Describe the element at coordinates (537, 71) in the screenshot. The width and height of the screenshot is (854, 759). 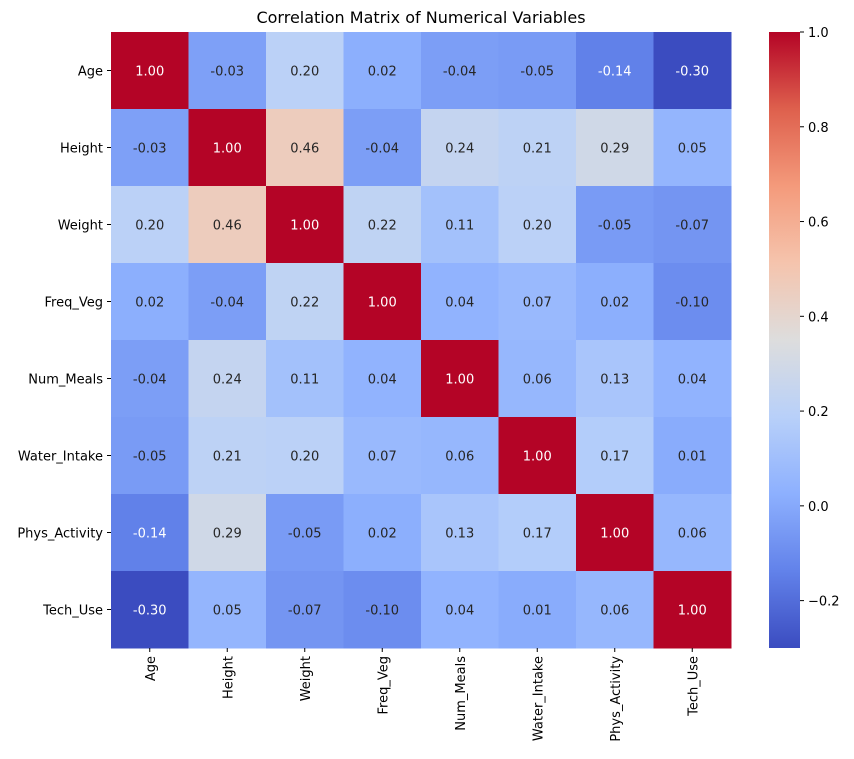
I see `heatmap-cell-Age-Water_Intake` at that location.